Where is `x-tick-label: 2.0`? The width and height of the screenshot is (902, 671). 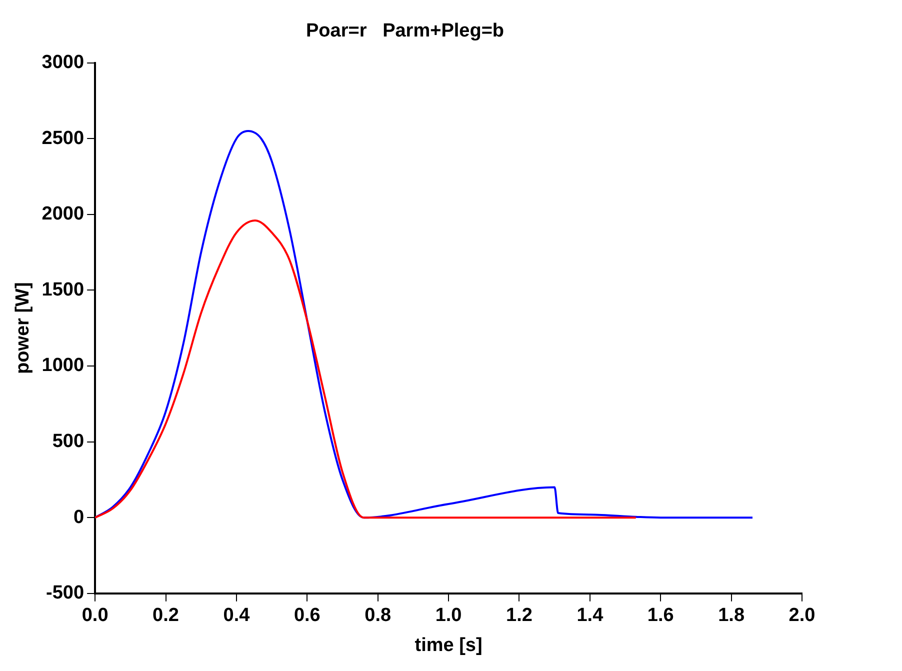 x-tick-label: 2.0 is located at coordinates (802, 615).